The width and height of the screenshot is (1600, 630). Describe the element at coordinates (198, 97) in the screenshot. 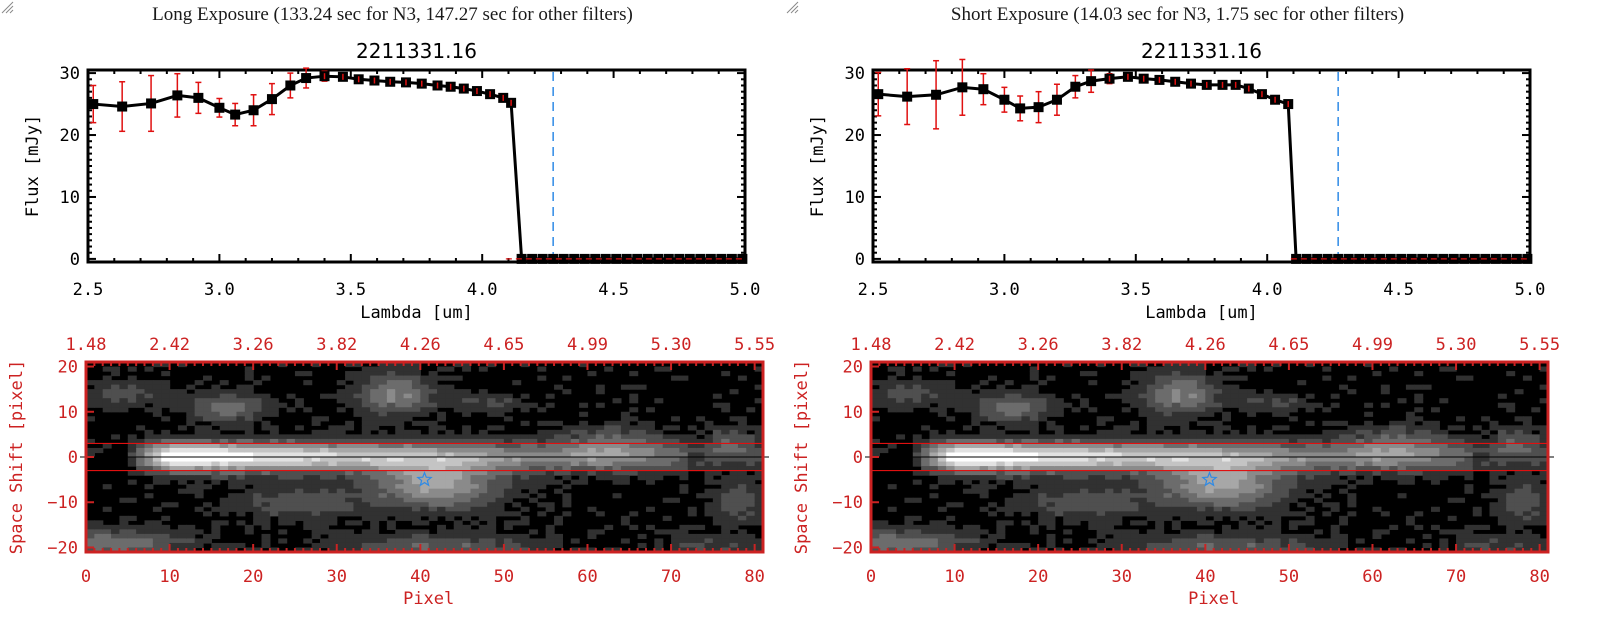

I see `data-point` at that location.